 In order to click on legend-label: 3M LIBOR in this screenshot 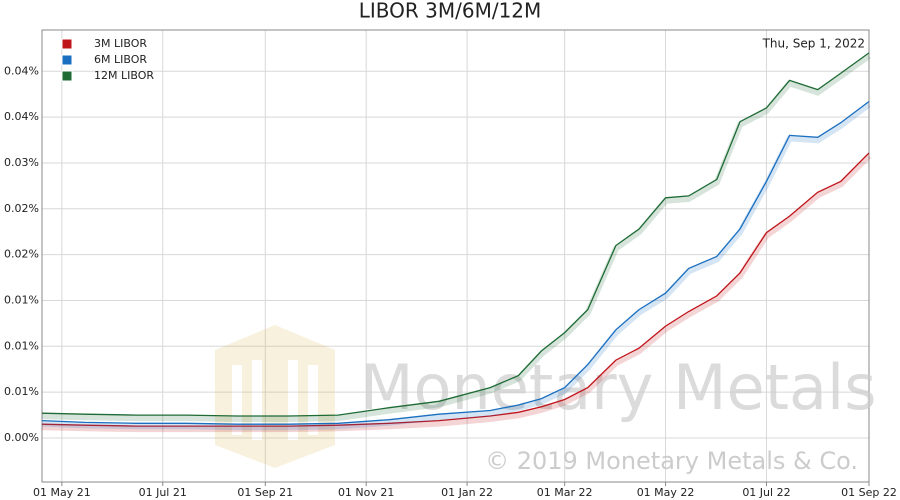, I will do `click(120, 43)`.